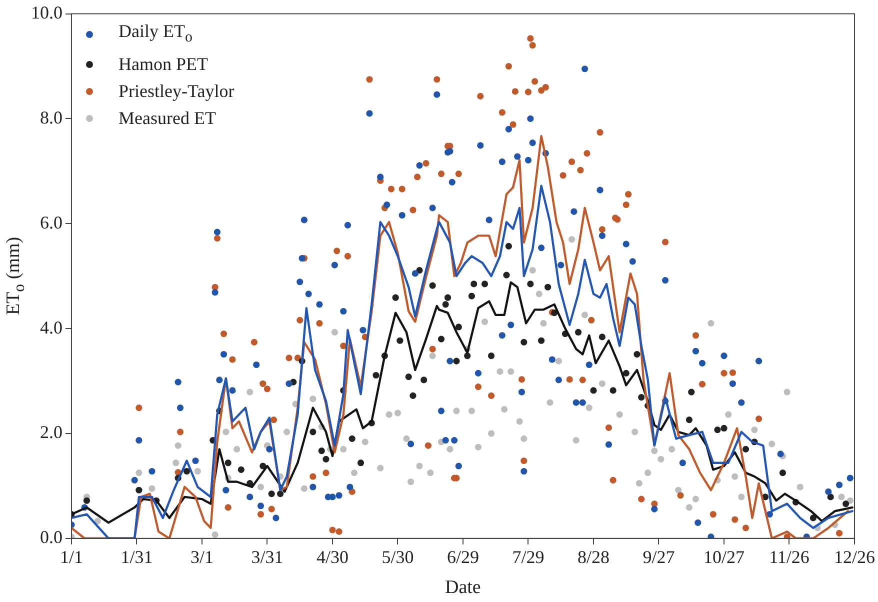 The width and height of the screenshot is (878, 602). Describe the element at coordinates (528, 556) in the screenshot. I see `x-tick-label: 7/29` at that location.